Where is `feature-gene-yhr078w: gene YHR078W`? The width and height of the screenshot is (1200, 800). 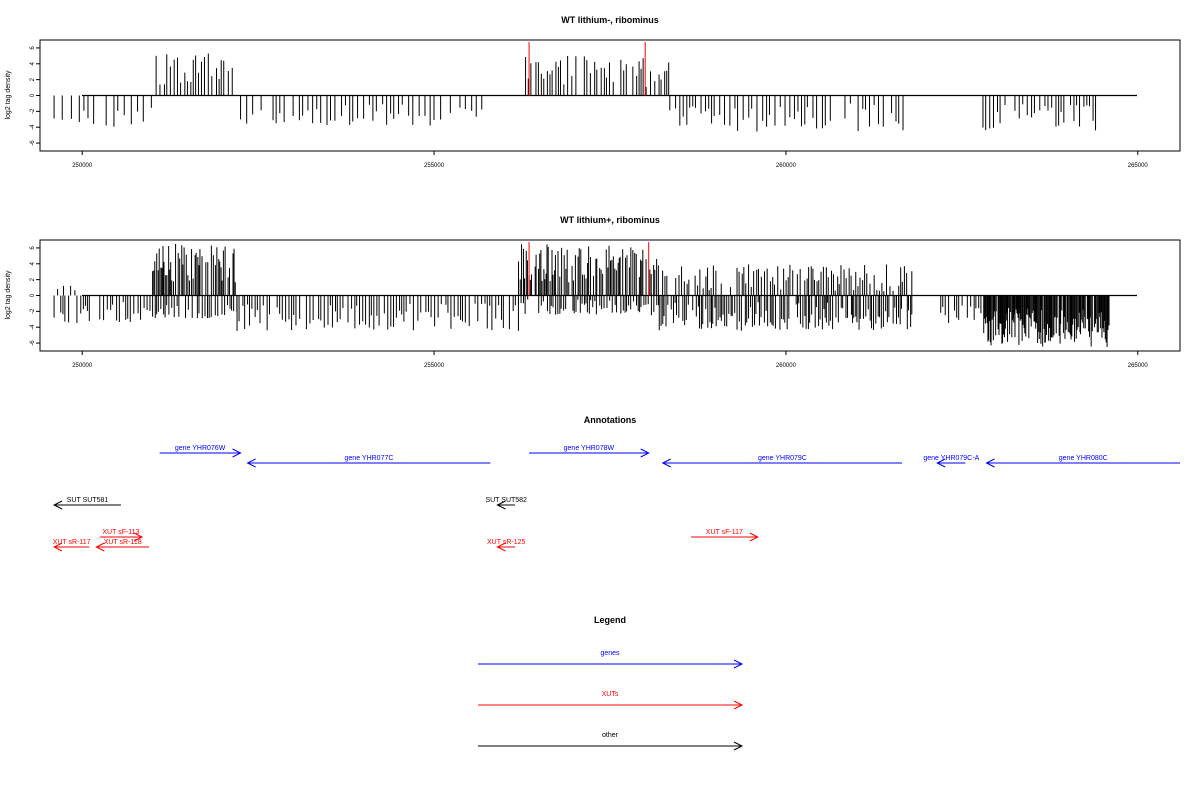
feature-gene-yhr078w: gene YHR078W is located at coordinates (589, 451).